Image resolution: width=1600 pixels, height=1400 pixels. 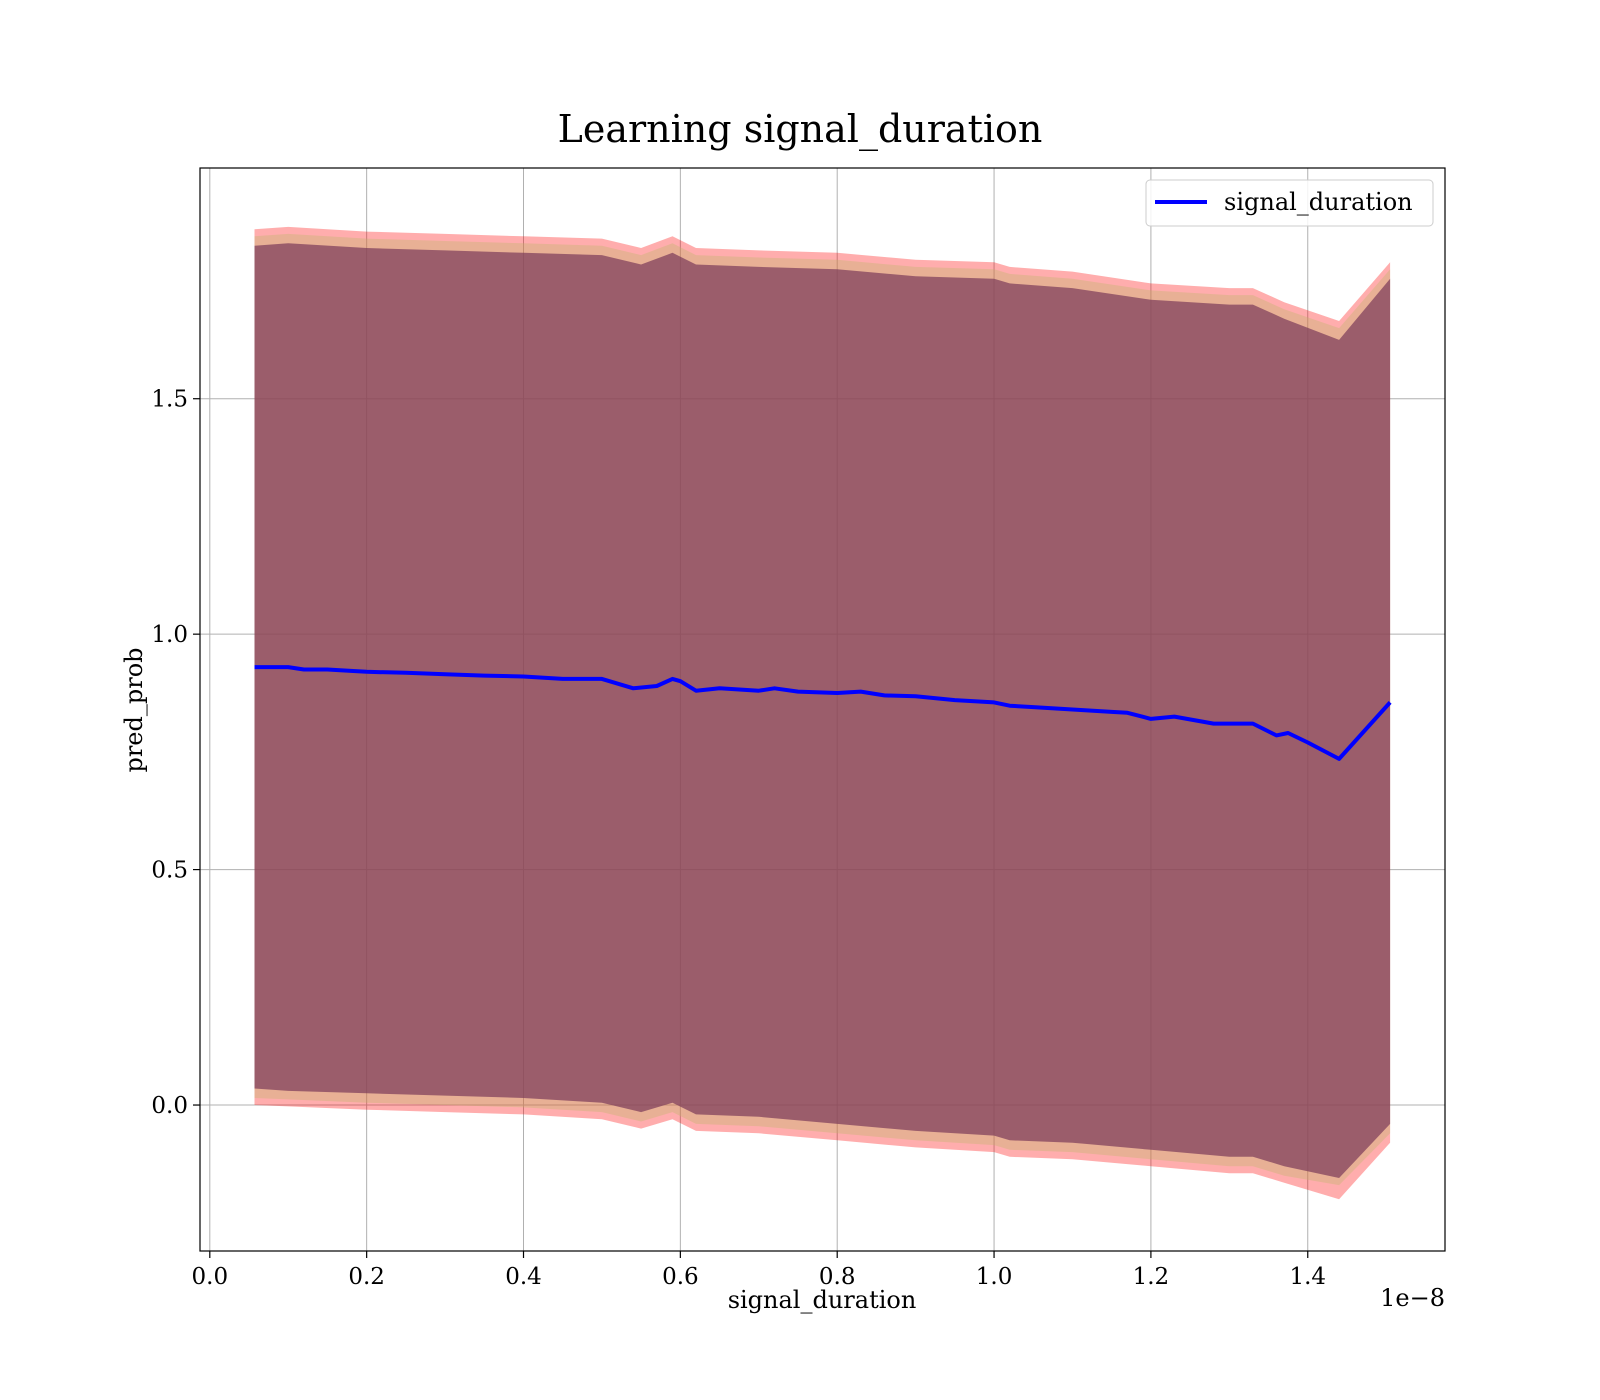 What do you see at coordinates (175, 753) in the screenshot?
I see `y-axis-ticks: 0.0 0.5 1.0 1.5` at bounding box center [175, 753].